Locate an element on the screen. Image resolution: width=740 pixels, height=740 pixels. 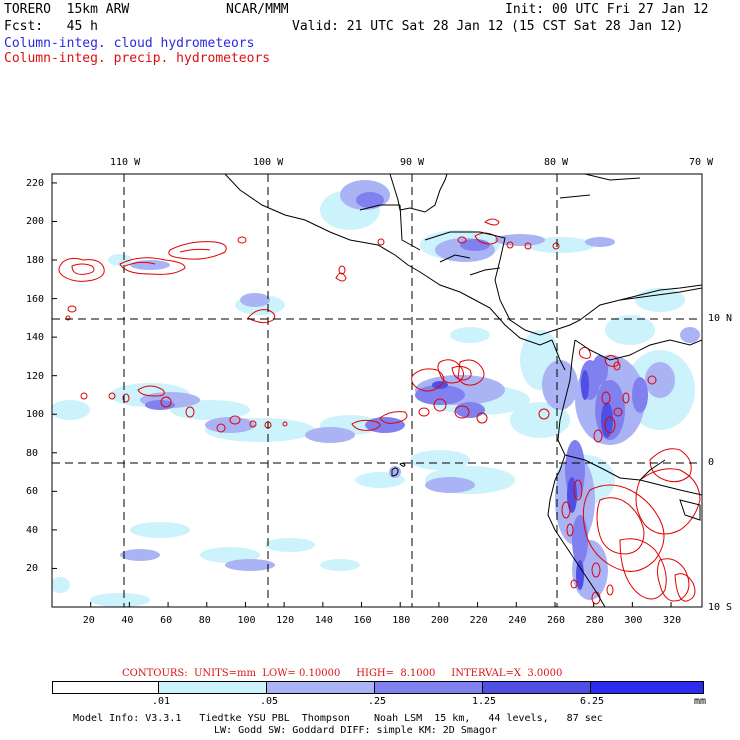
x-tick-label: 160 is located at coordinates (362, 620).